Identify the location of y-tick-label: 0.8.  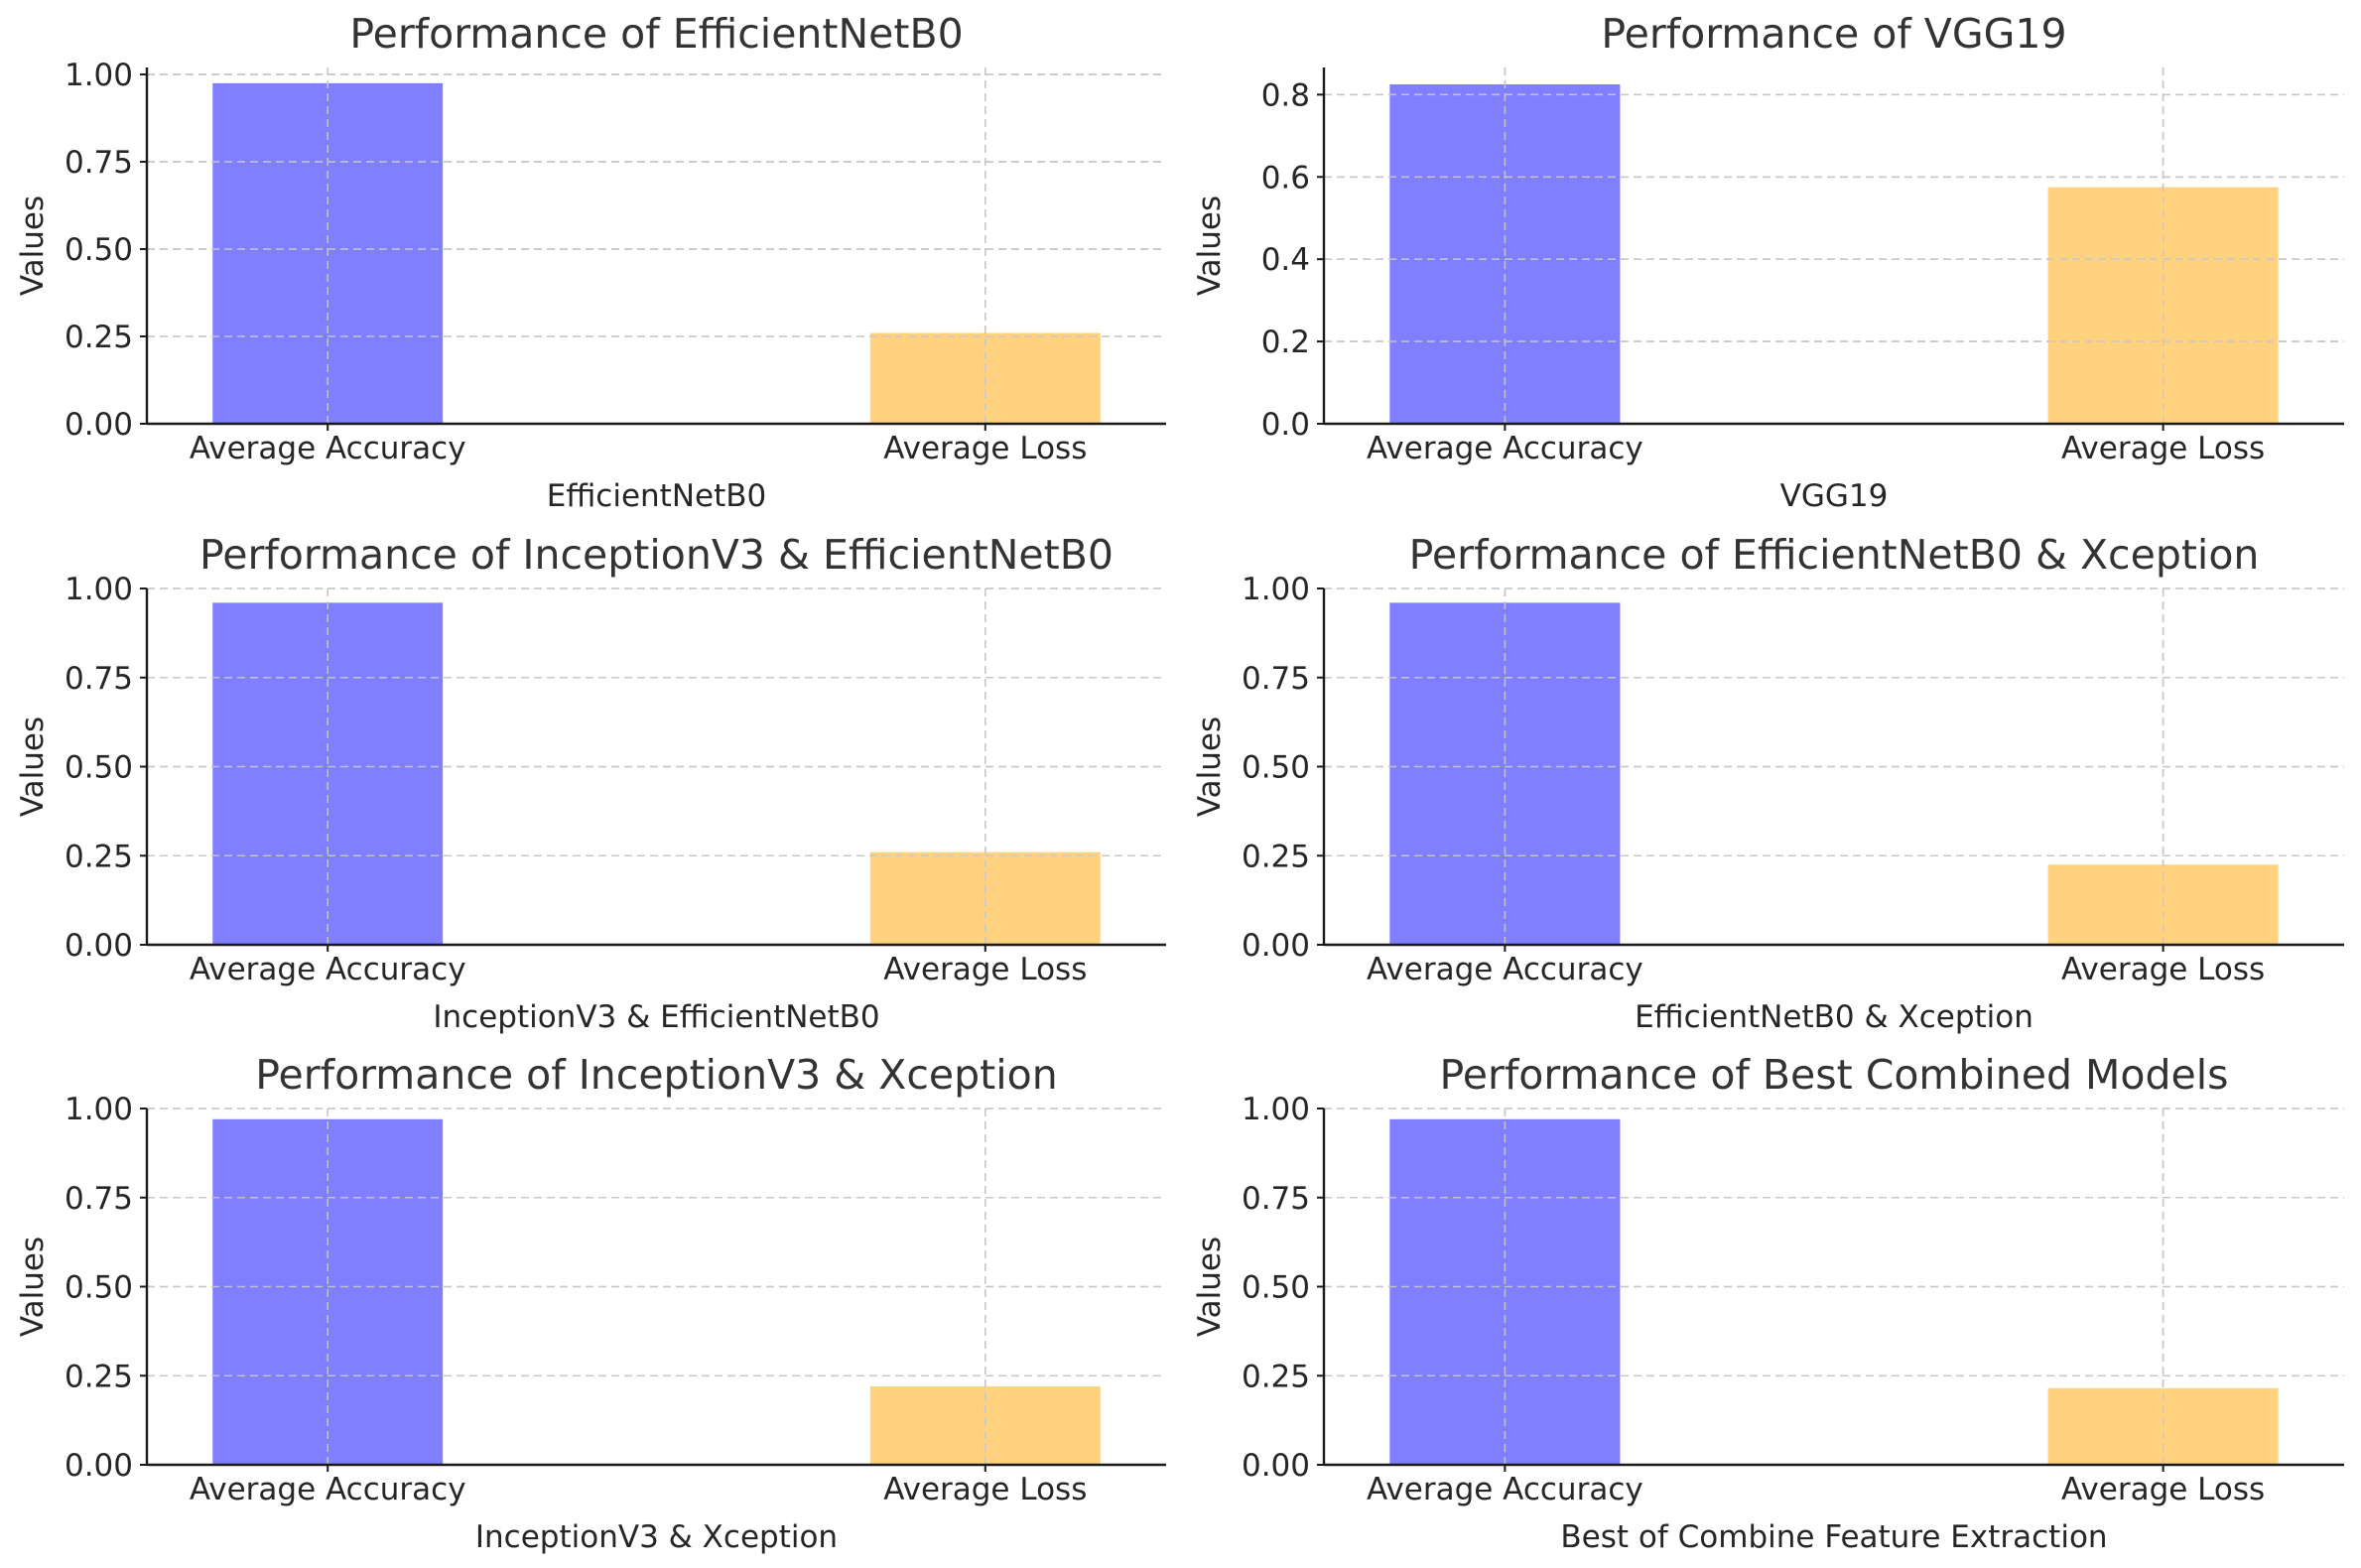
(1285, 95).